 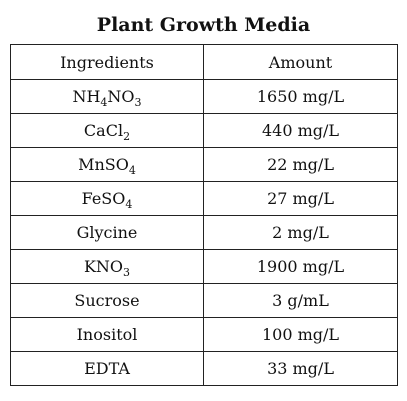 What do you see at coordinates (203, 25) in the screenshot?
I see `page-title: Plant Growth Media` at bounding box center [203, 25].